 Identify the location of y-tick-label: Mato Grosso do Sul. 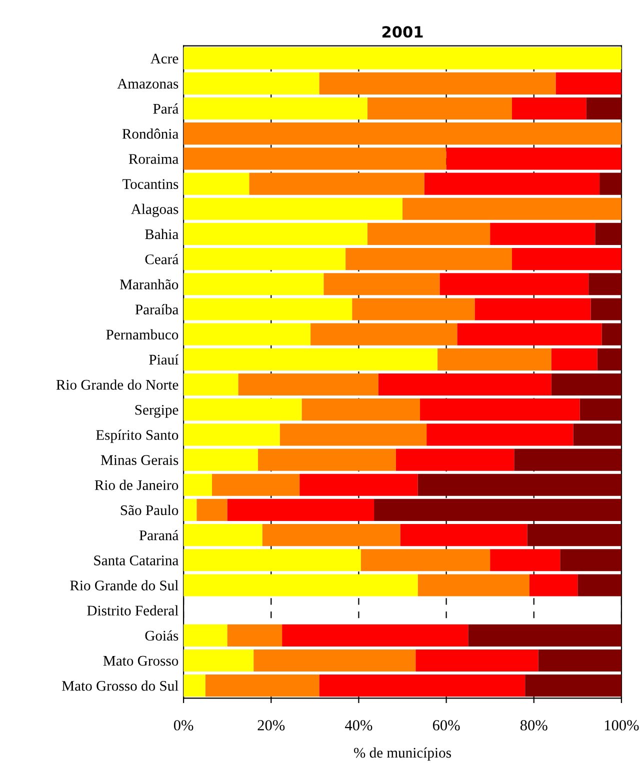
(120, 685).